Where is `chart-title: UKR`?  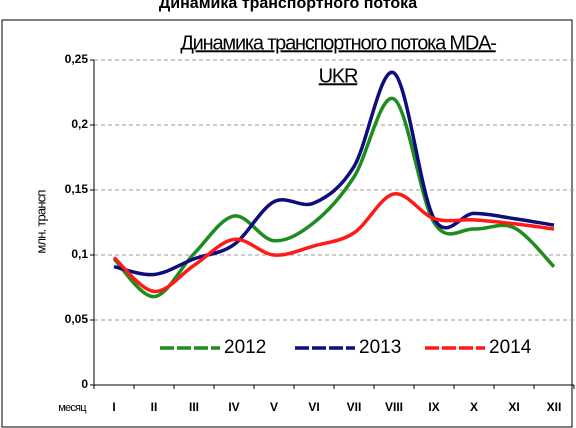
chart-title: UKR is located at coordinates (338, 76).